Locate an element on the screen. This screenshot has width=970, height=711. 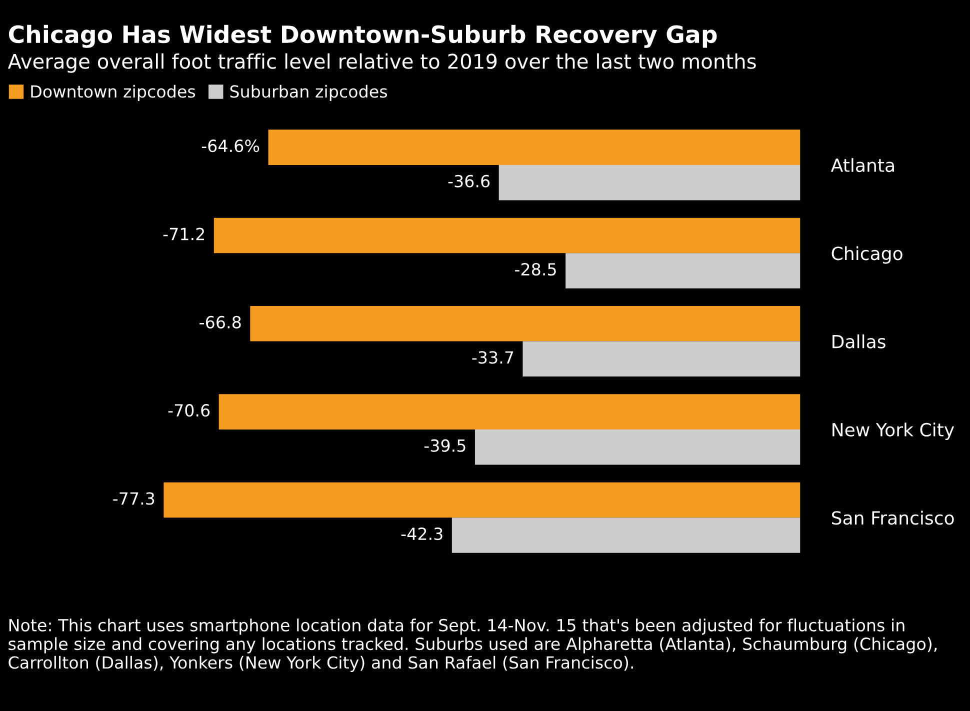
data-label: -71.2 is located at coordinates (183, 234).